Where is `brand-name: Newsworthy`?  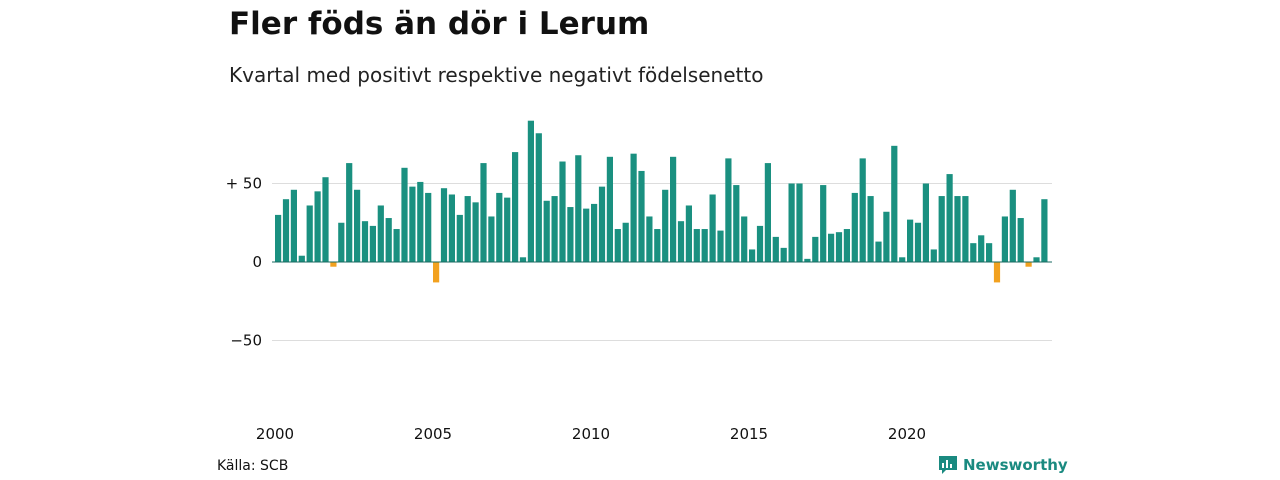
brand-name: Newsworthy is located at coordinates (1015, 465).